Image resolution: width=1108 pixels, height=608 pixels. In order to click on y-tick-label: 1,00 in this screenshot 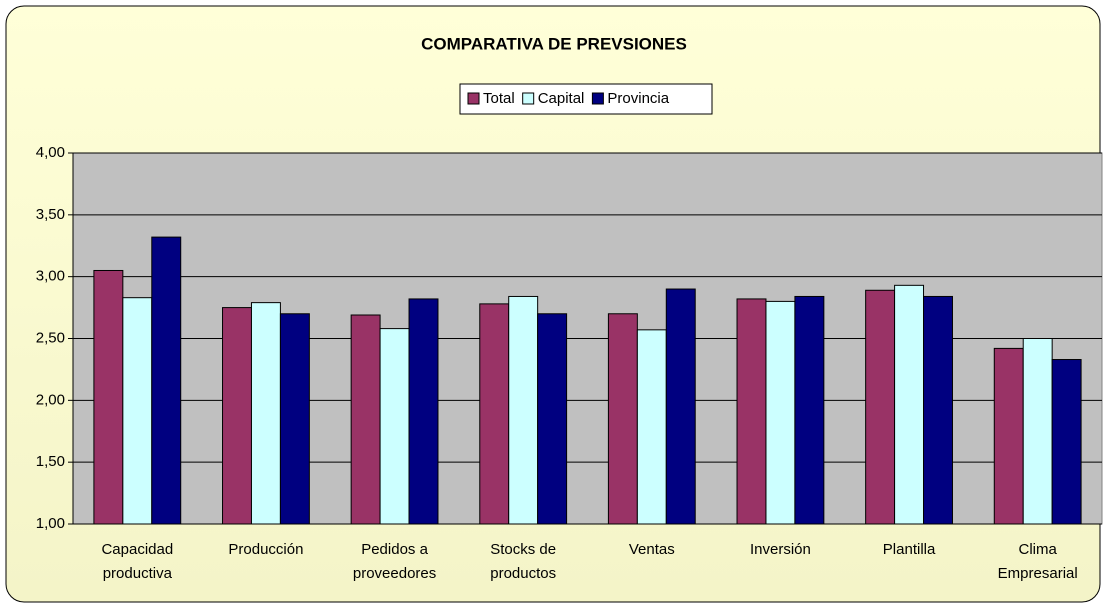, I will do `click(50, 523)`.